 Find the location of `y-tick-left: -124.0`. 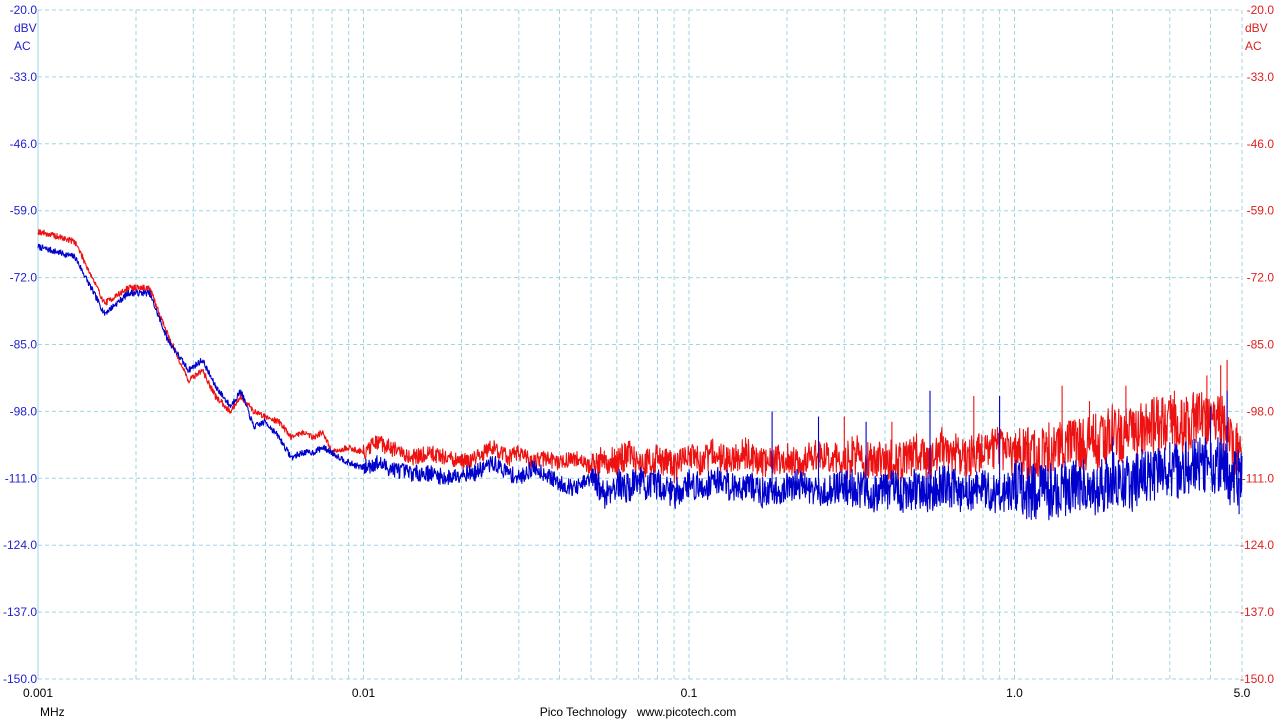

y-tick-left: -124.0 is located at coordinates (20, 545).